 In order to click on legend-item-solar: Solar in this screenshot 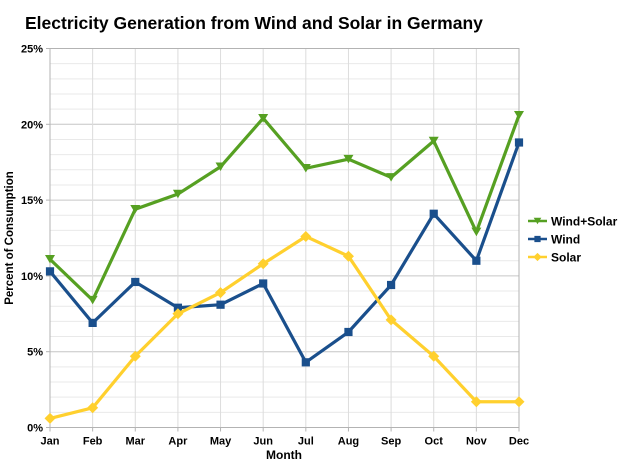, I will do `click(554, 258)`.